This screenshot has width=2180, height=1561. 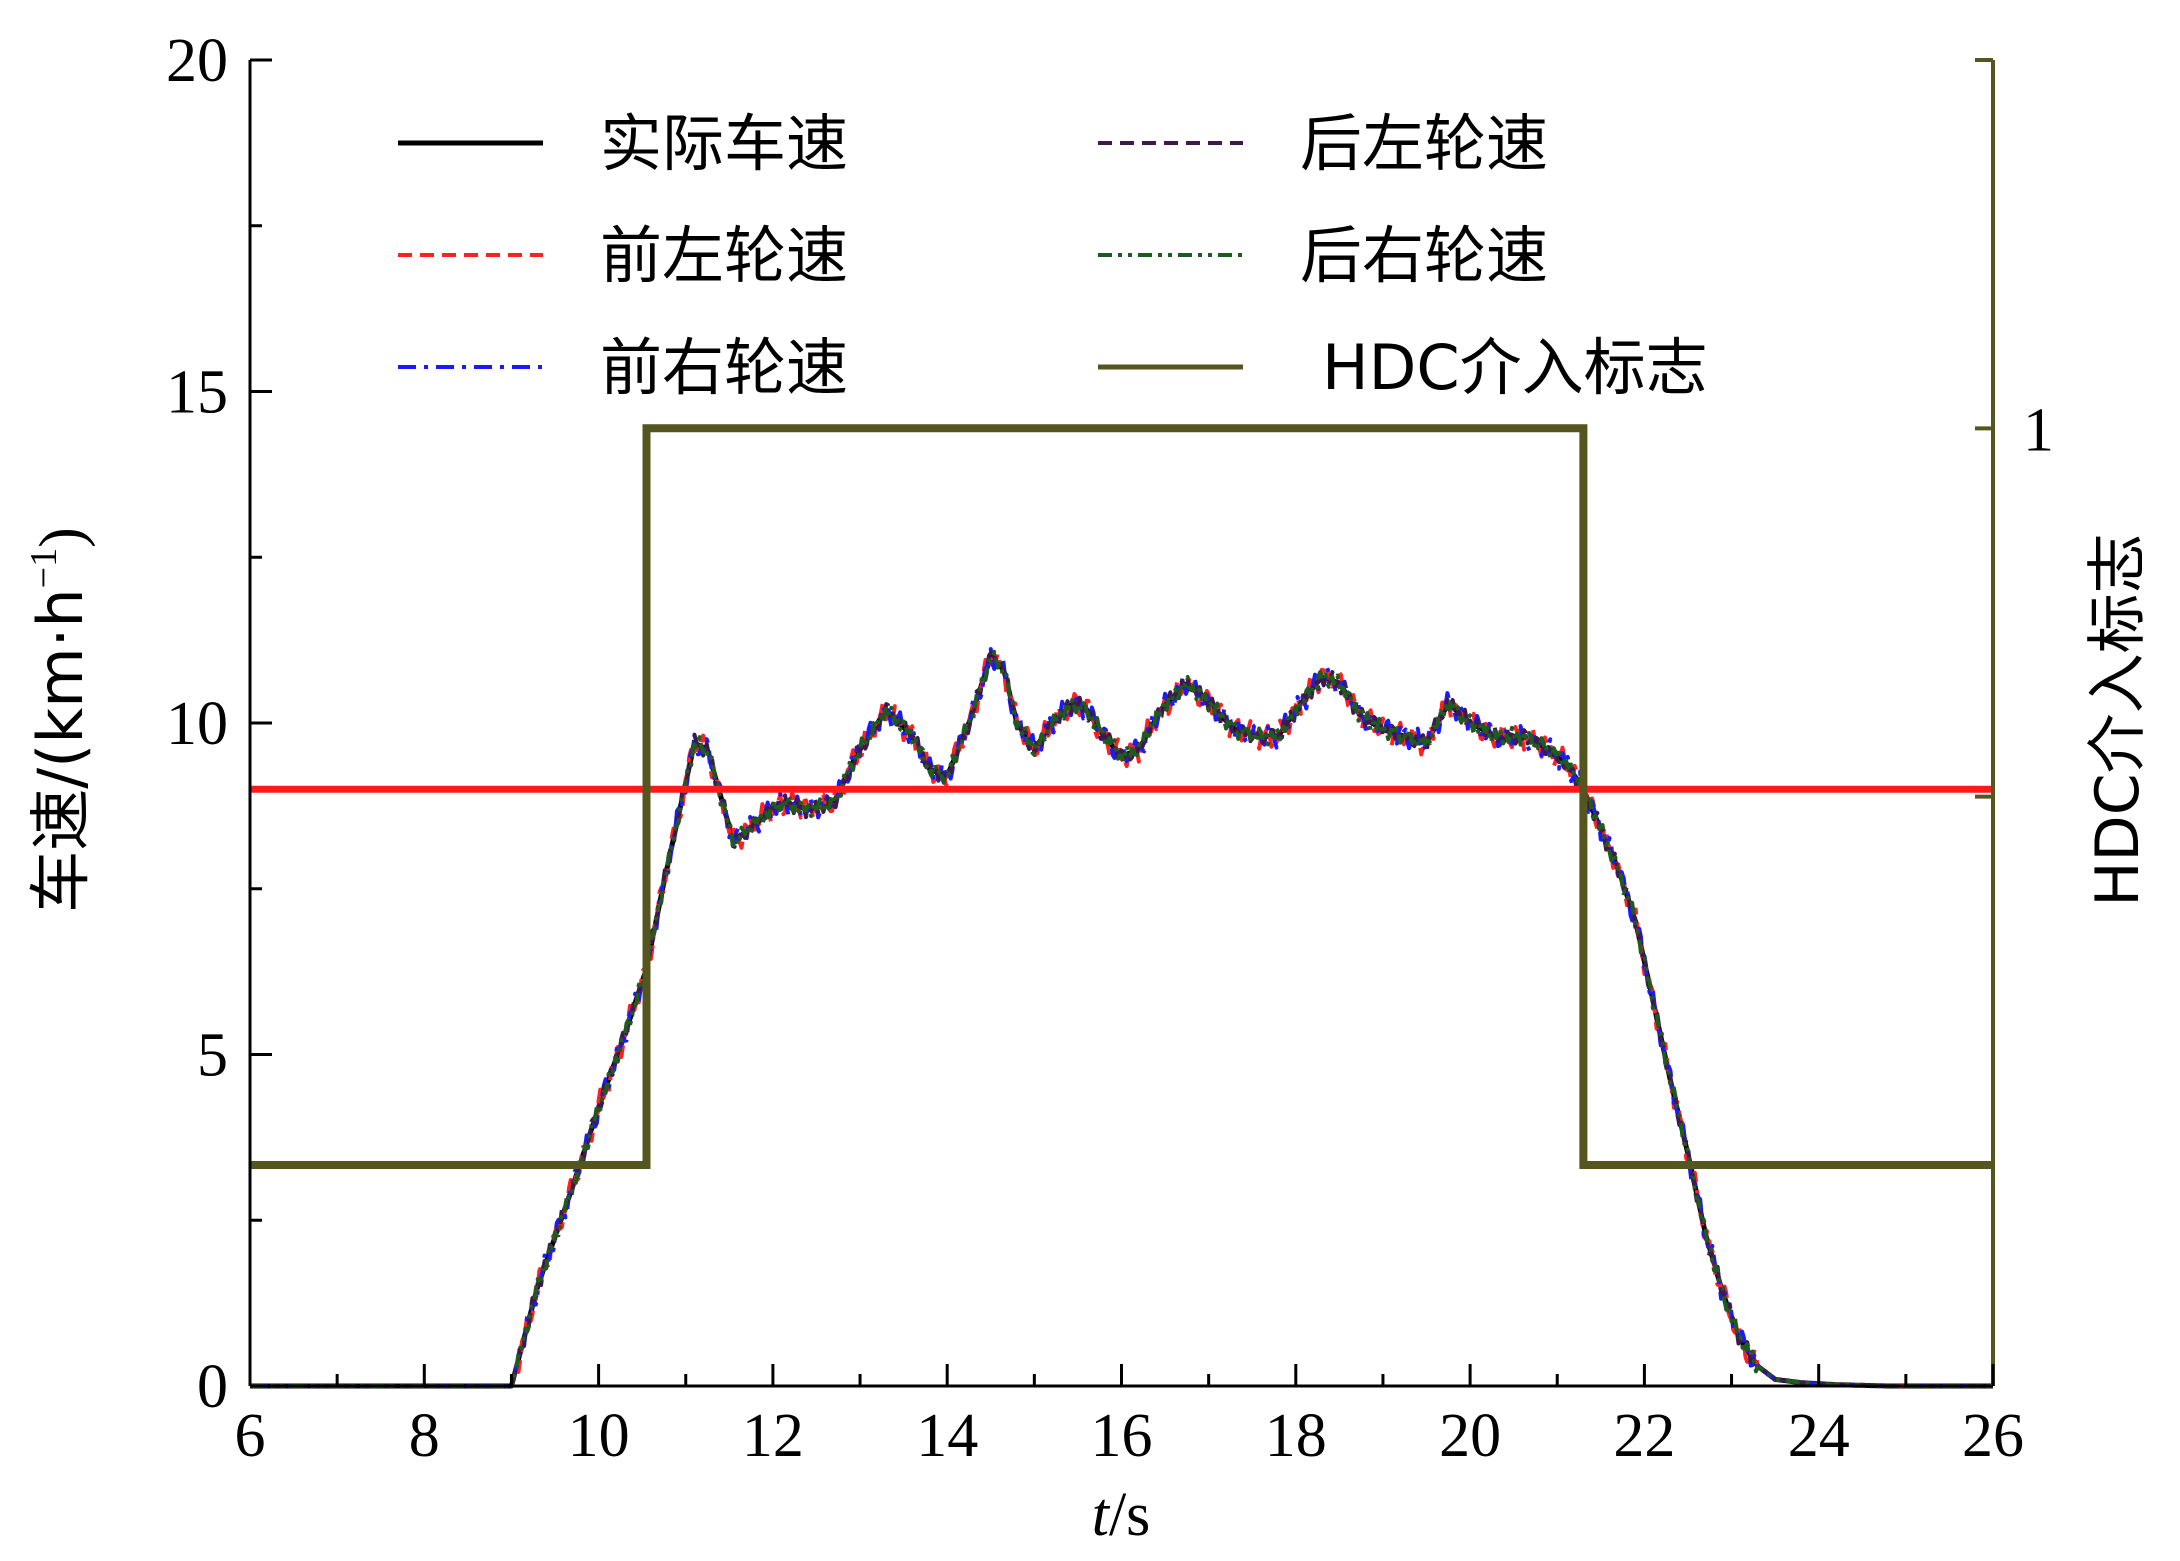 I want to click on y-tick-label: 5, so click(x=212, y=1056).